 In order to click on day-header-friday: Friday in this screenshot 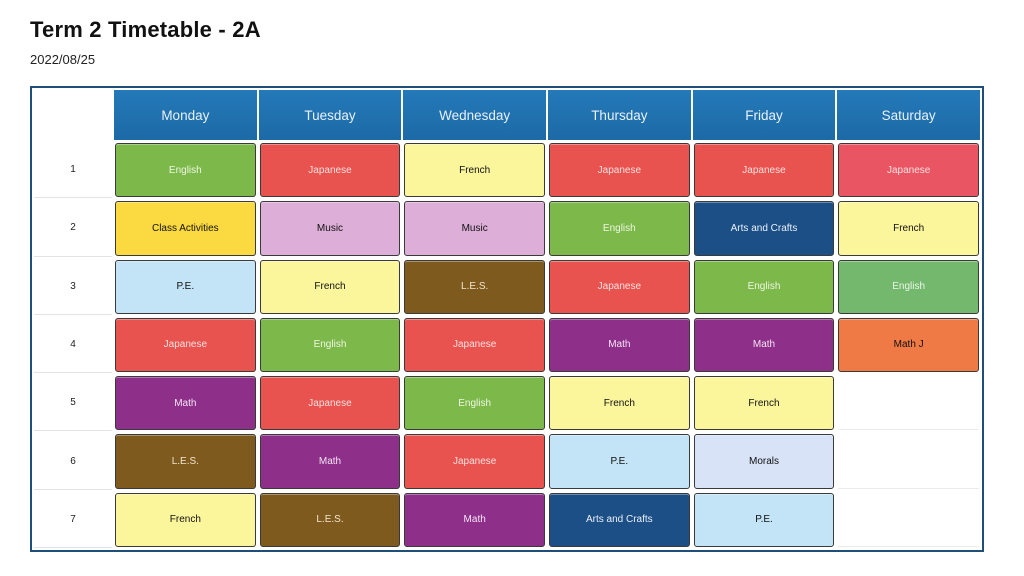, I will do `click(764, 115)`.